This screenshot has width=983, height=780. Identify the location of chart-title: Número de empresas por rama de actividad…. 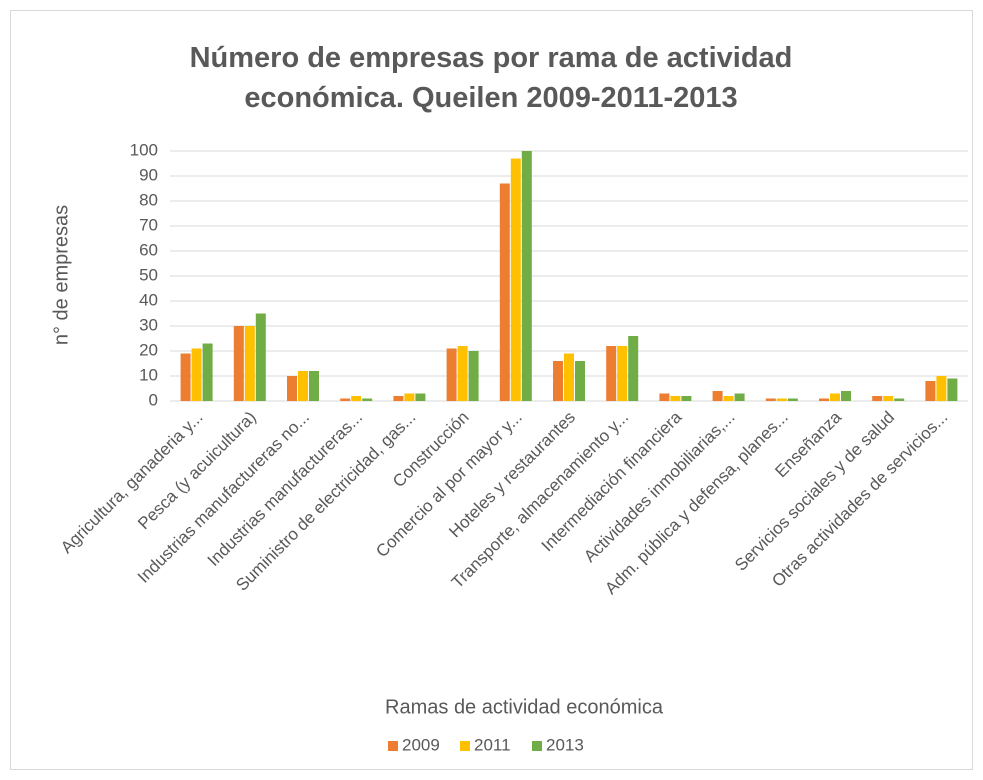
(491, 78).